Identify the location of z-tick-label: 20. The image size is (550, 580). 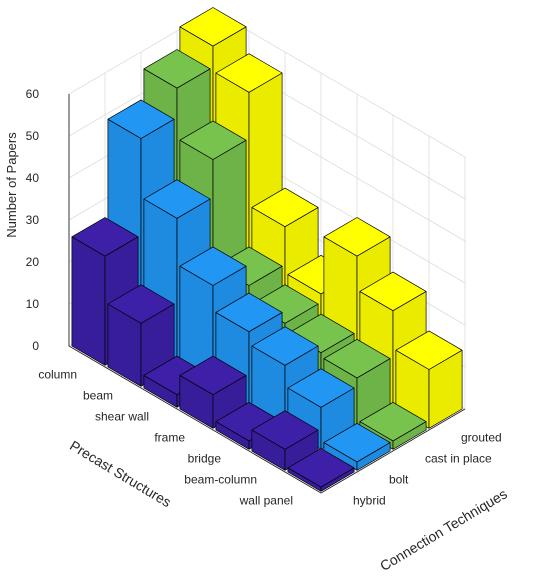
(33, 262).